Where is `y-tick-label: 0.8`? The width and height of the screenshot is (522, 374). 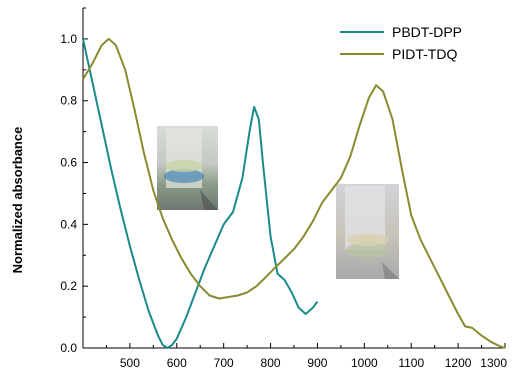 y-tick-label: 0.8 is located at coordinates (68, 101).